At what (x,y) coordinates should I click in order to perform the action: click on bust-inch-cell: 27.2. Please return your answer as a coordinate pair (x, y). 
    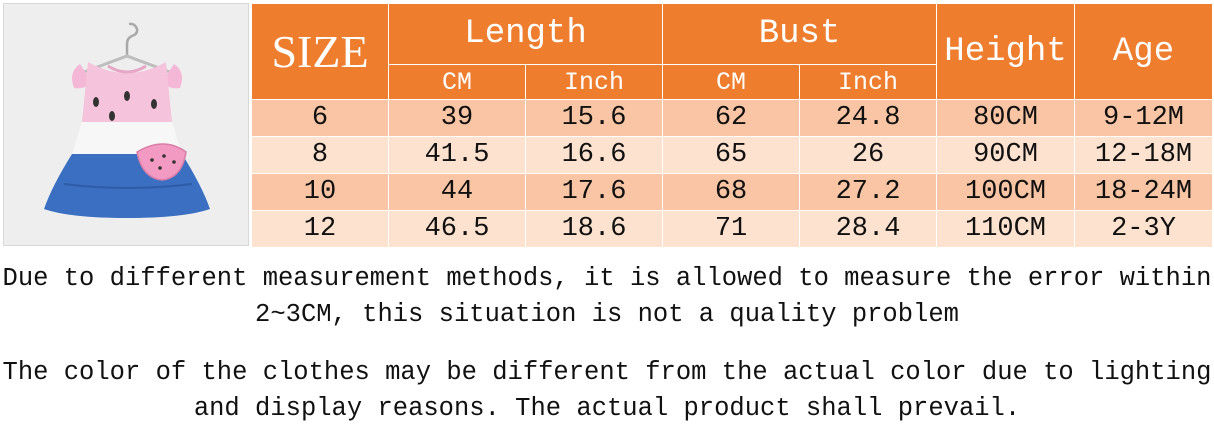
    Looking at the image, I should click on (868, 192).